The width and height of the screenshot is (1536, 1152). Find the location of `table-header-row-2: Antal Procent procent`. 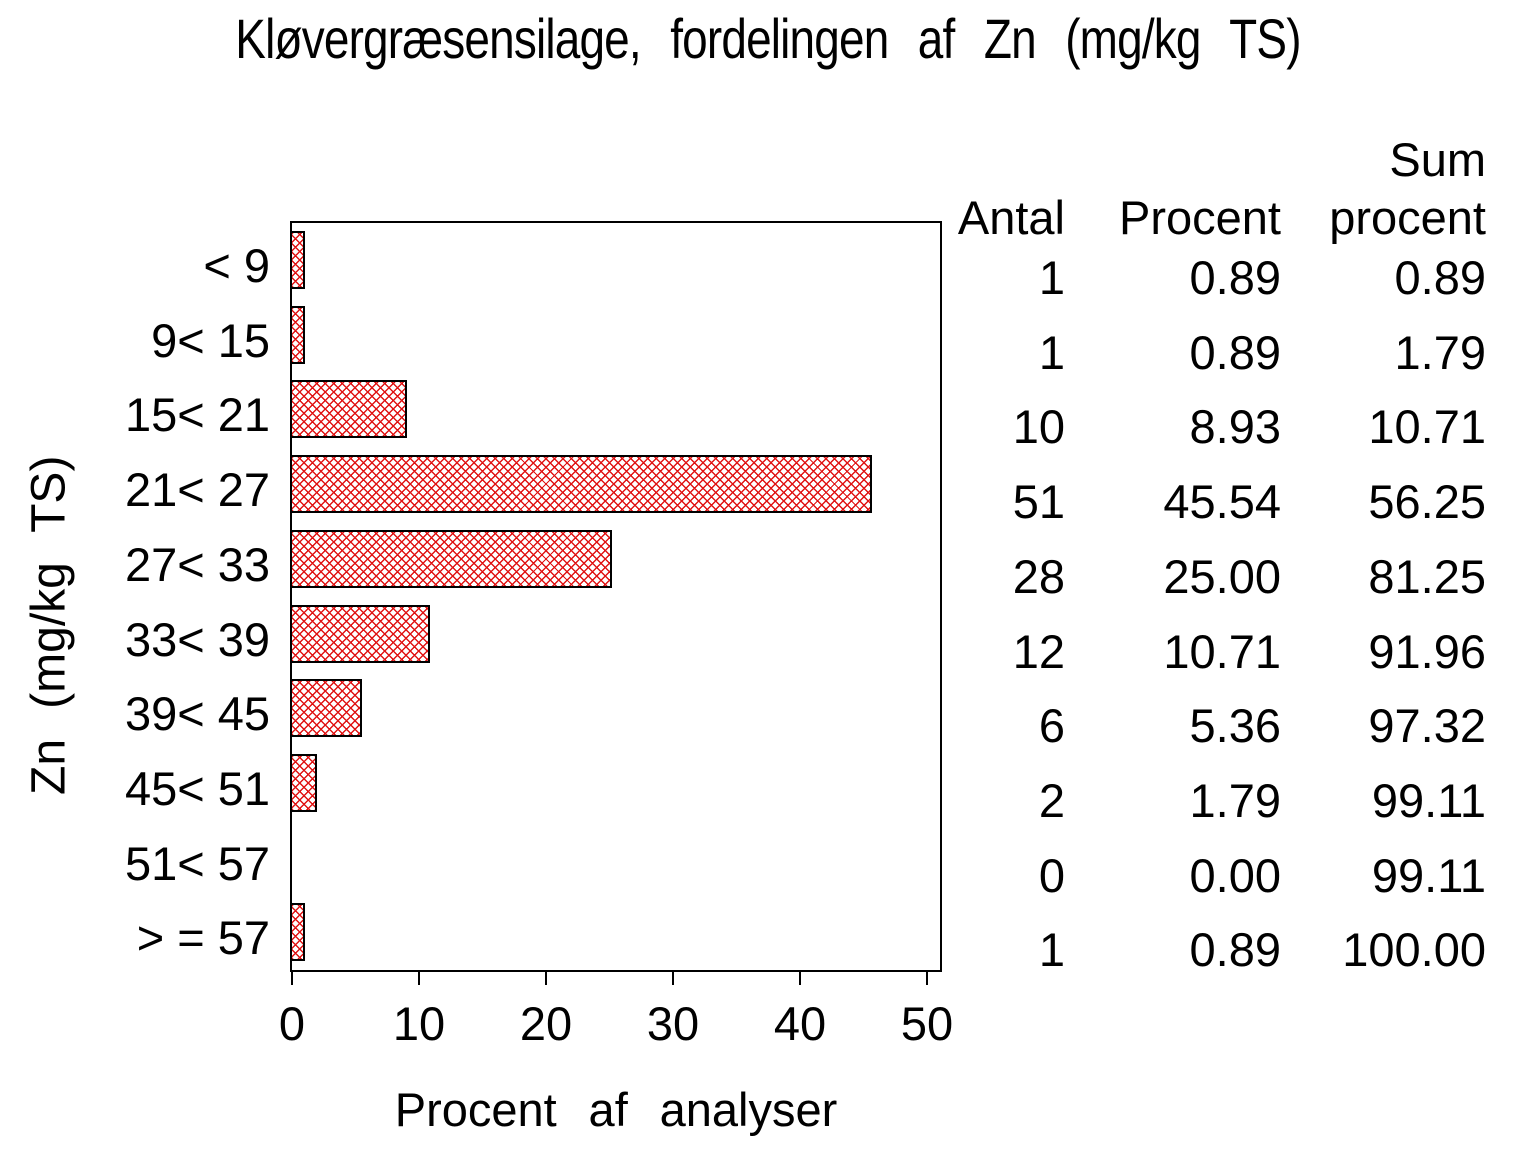

table-header-row-2: Antal Procent procent is located at coordinates (743, 218).